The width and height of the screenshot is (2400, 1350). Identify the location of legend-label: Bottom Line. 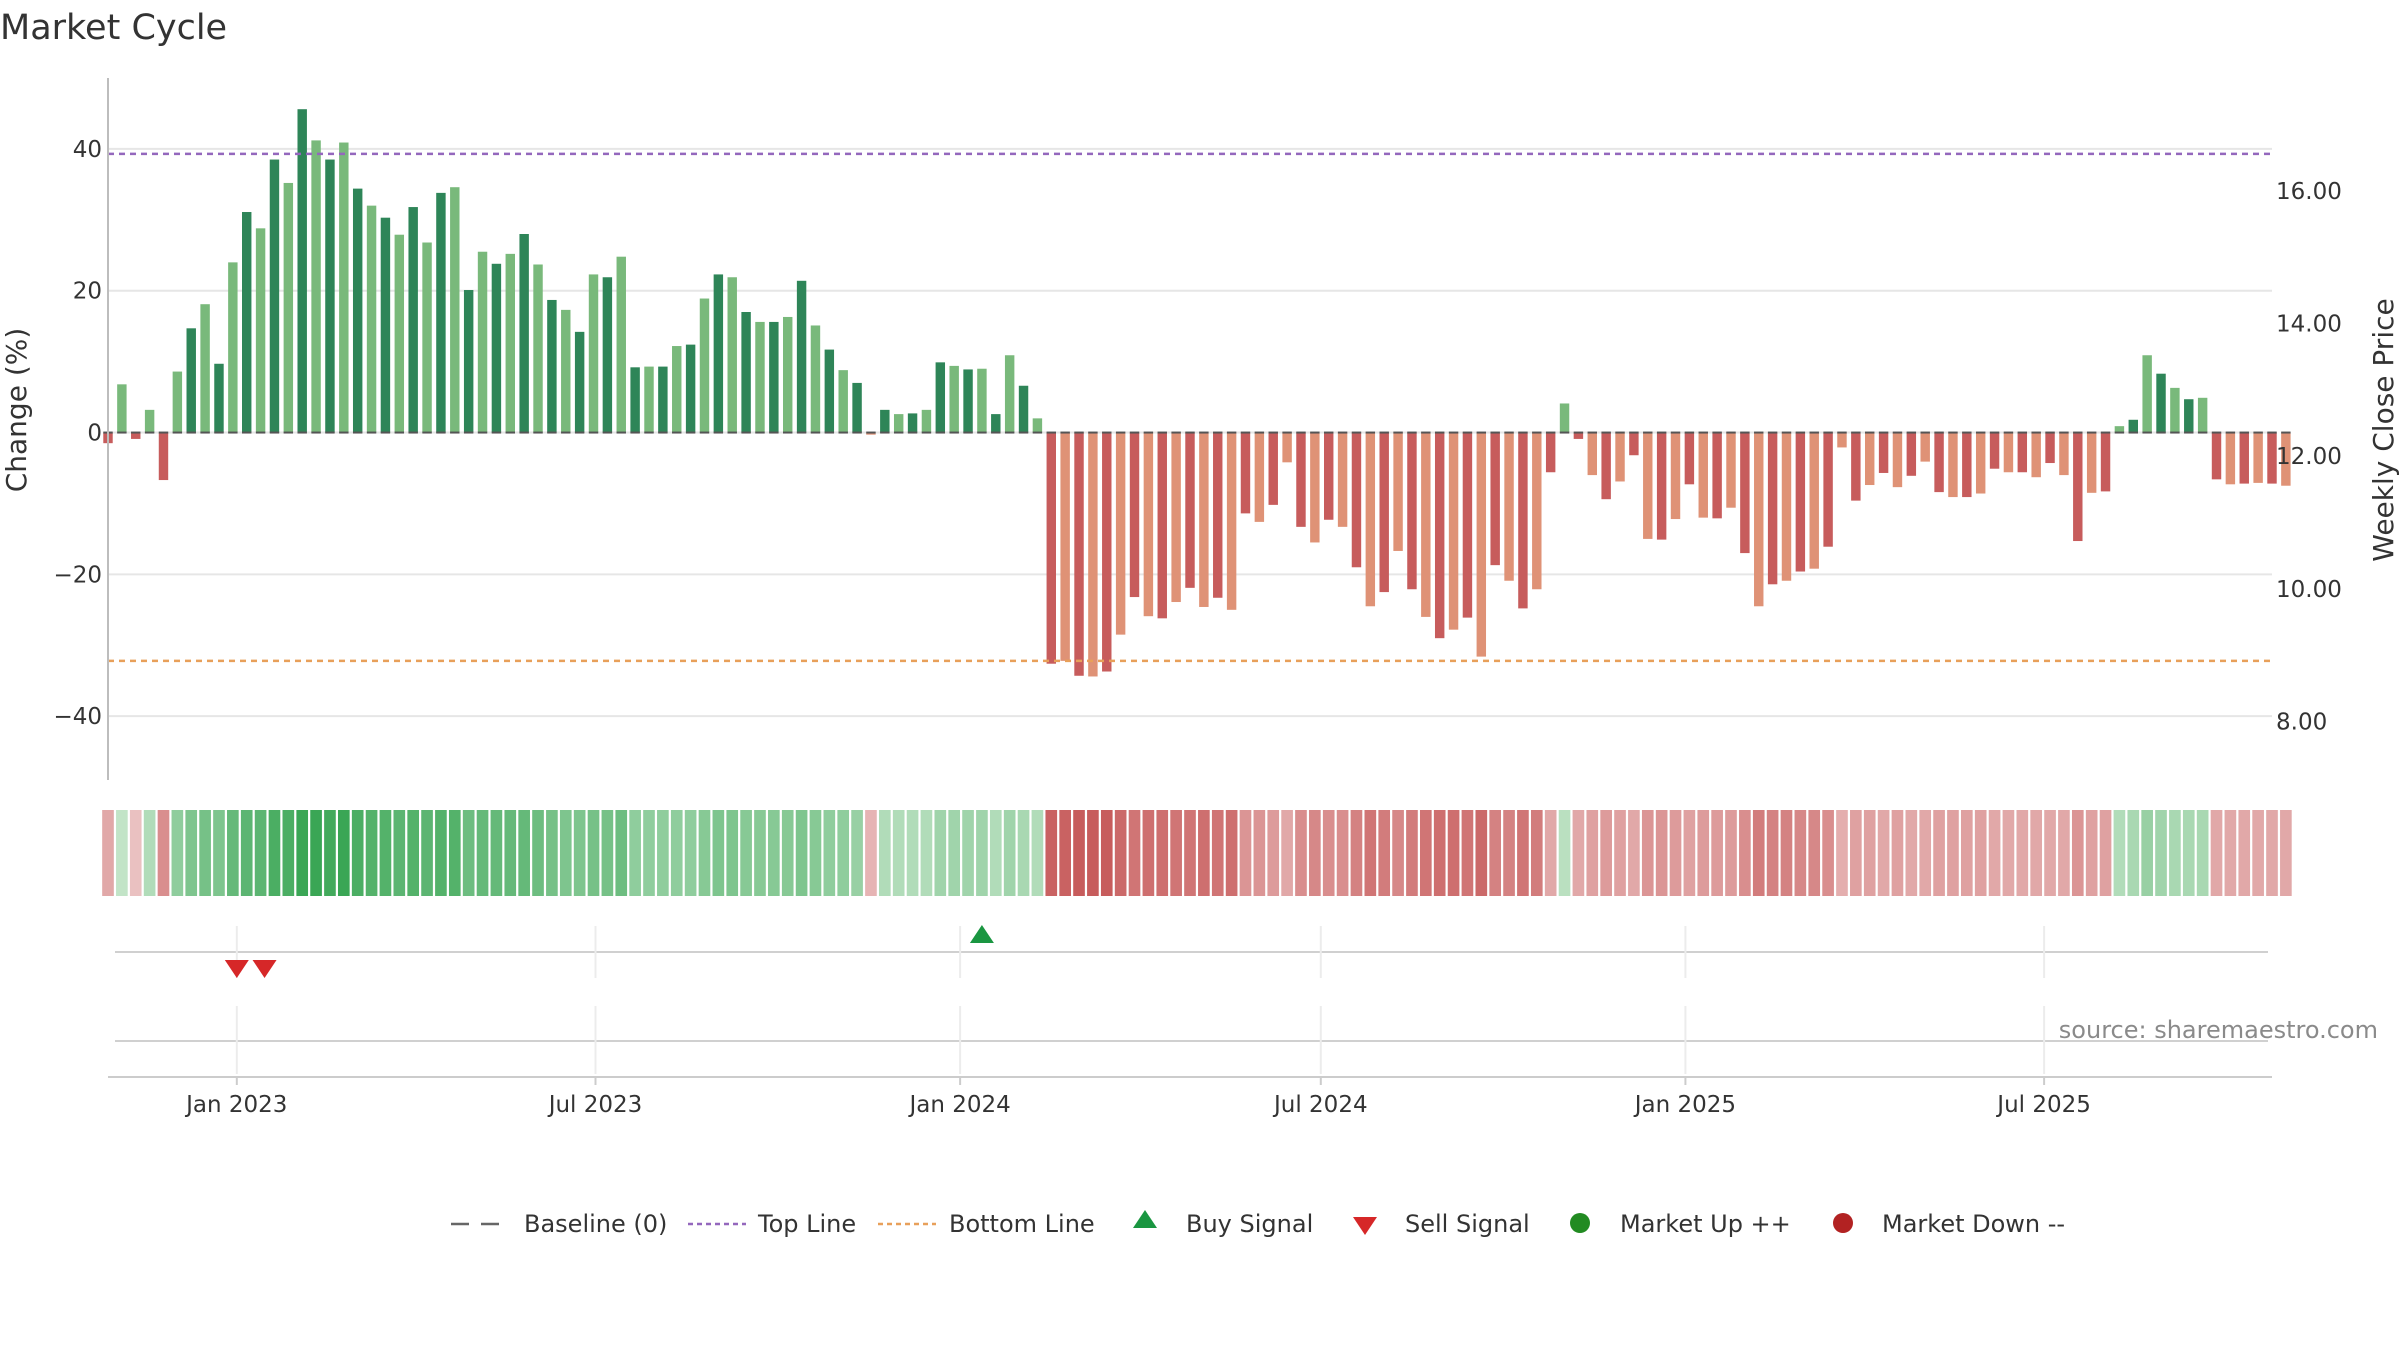
(1022, 1224).